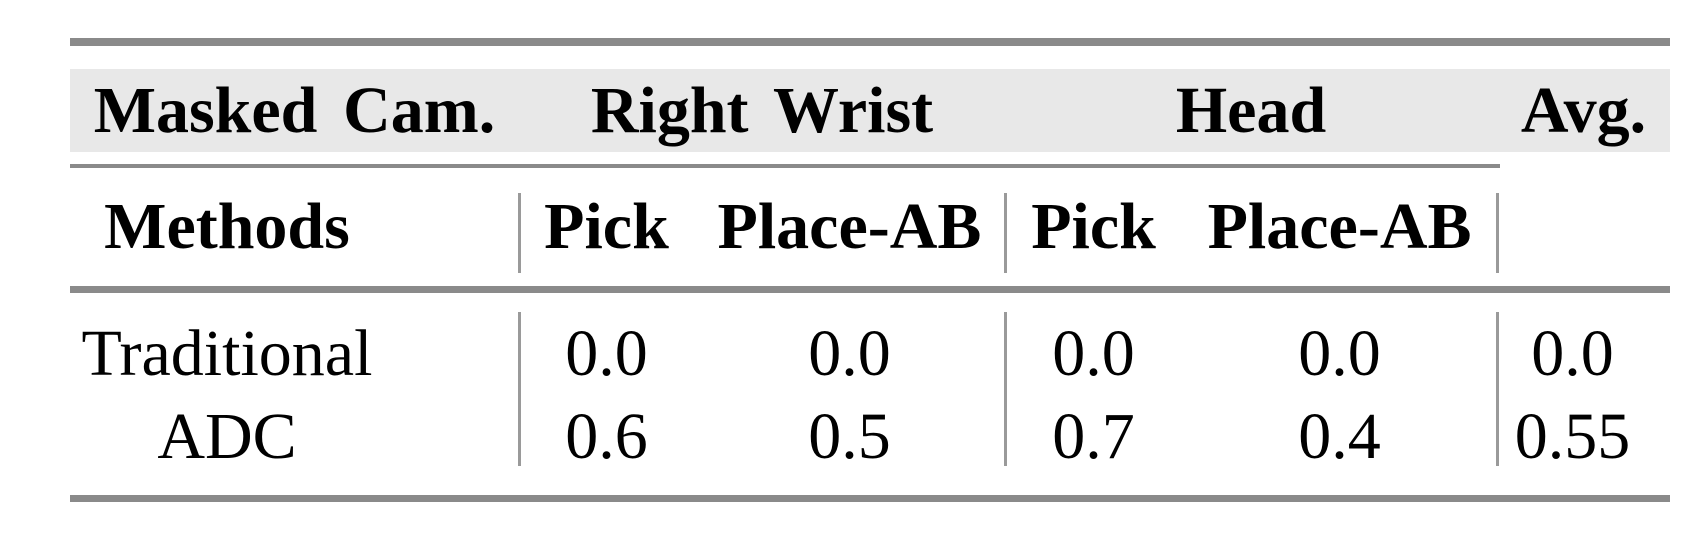  Describe the element at coordinates (870, 42) in the screenshot. I see `table-top-rule` at that location.